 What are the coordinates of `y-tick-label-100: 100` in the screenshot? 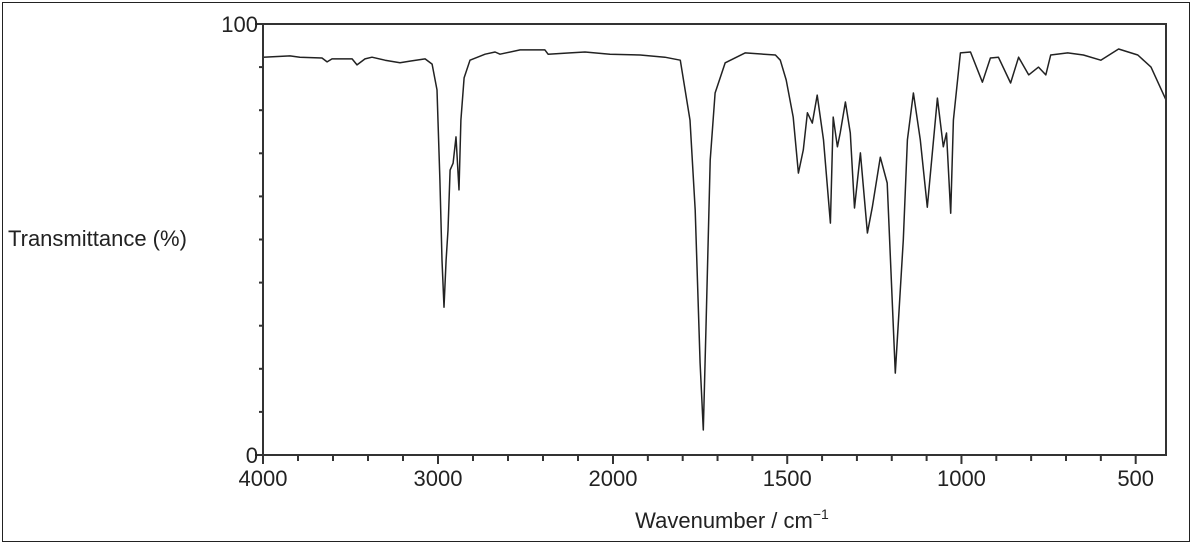 It's located at (239, 24).